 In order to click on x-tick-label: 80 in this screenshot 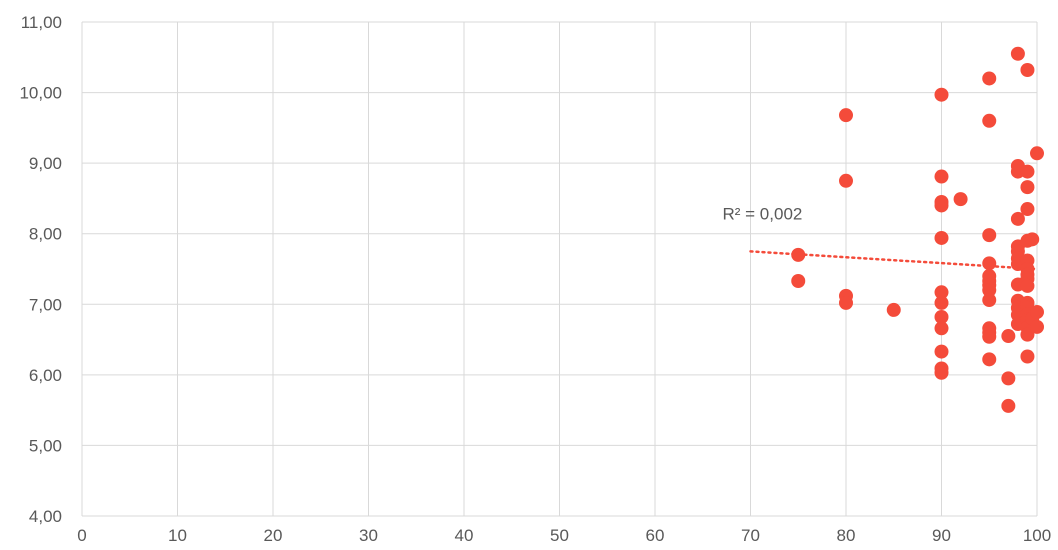, I will do `click(846, 535)`.